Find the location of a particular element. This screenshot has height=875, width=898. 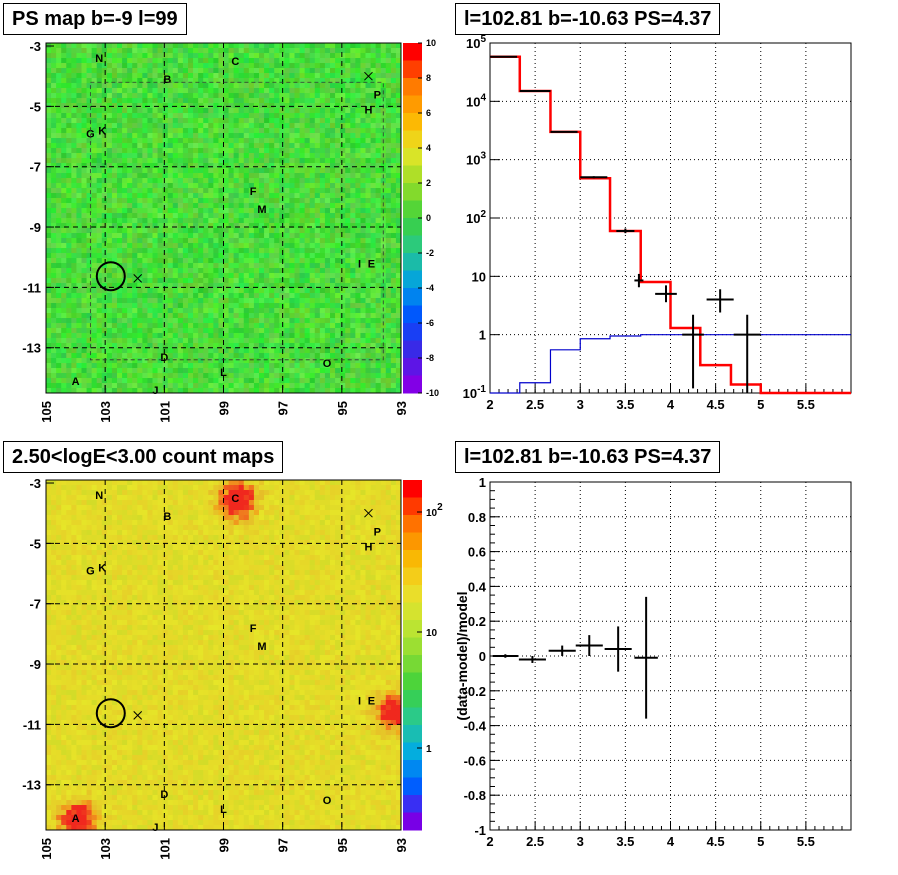

residual-x-tick-label: 2 is located at coordinates (489, 841).